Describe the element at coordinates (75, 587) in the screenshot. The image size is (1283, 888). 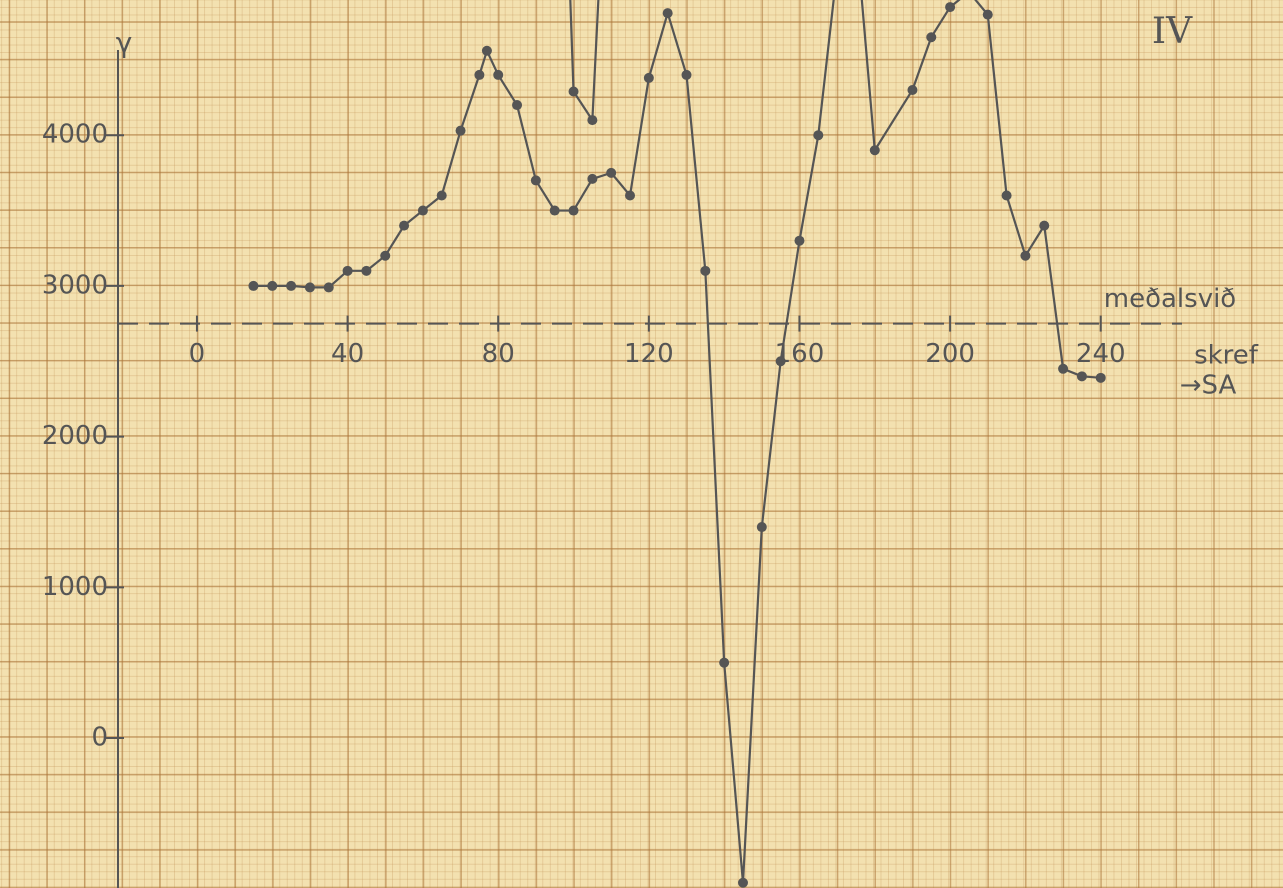
I see `y-tick-label: 1000` at that location.